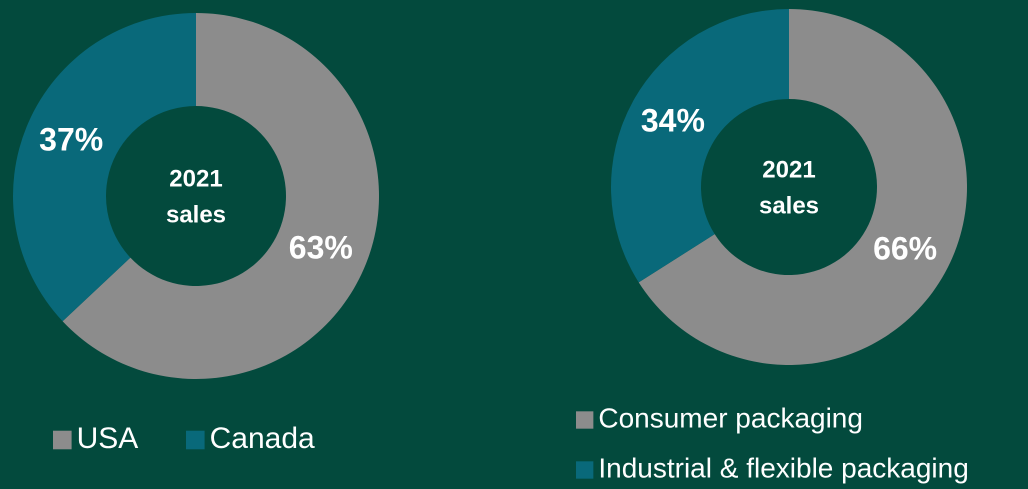  Describe the element at coordinates (905, 248) in the screenshot. I see `value-label: 66%` at that location.